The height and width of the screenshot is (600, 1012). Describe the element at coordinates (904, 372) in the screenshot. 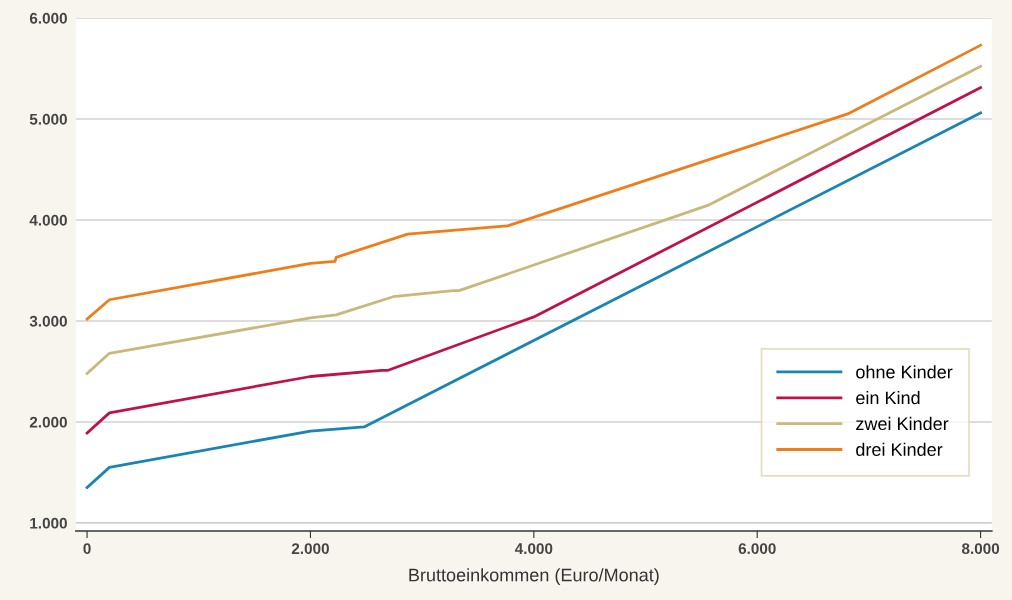

I see `legend-label: ohne Kinder` at that location.